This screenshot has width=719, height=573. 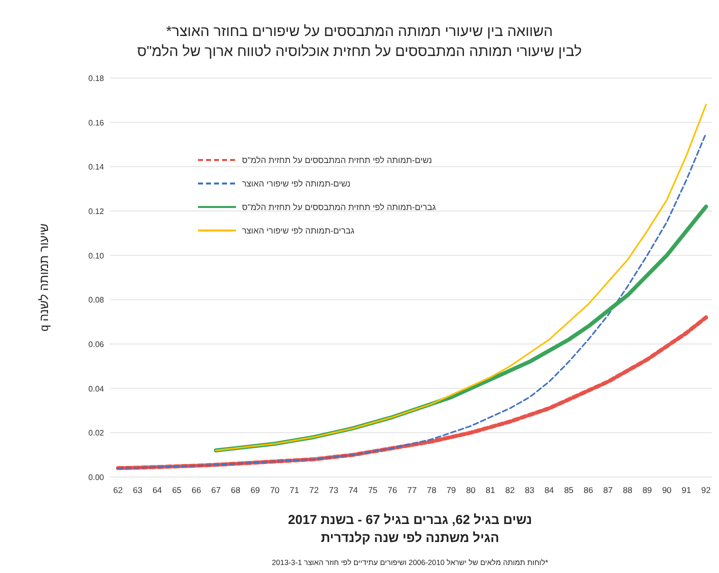 What do you see at coordinates (96, 78) in the screenshot?
I see `y-tick-label: 0.18` at bounding box center [96, 78].